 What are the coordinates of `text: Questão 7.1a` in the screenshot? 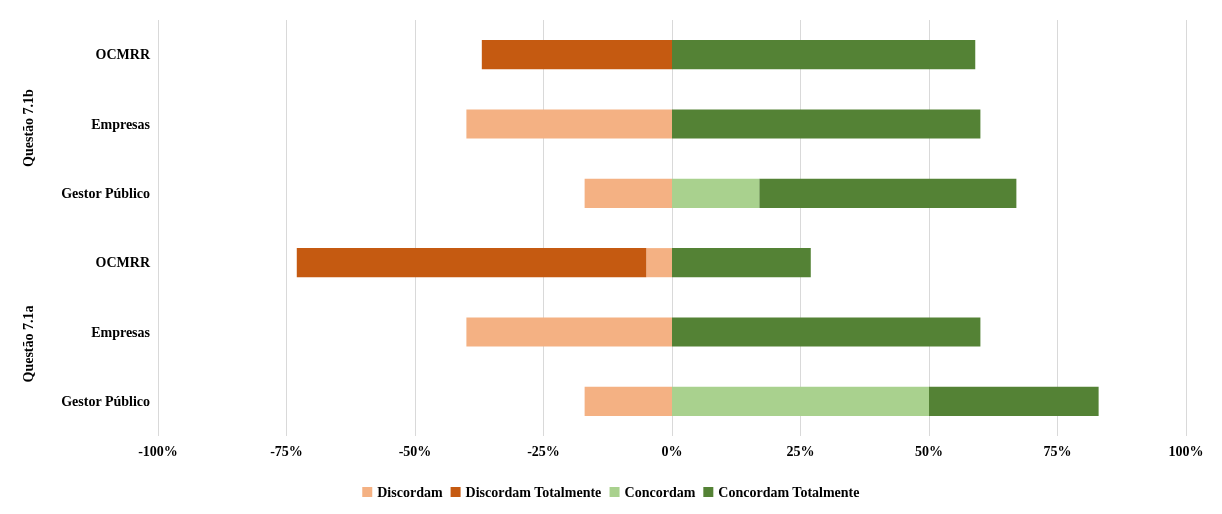 It's located at (28, 344).